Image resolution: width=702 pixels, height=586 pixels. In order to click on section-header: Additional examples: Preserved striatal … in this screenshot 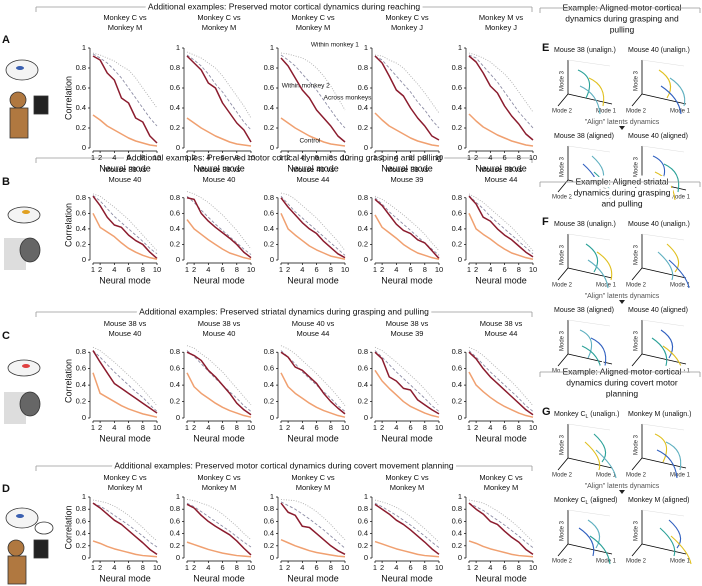, I will do `click(284, 311)`.